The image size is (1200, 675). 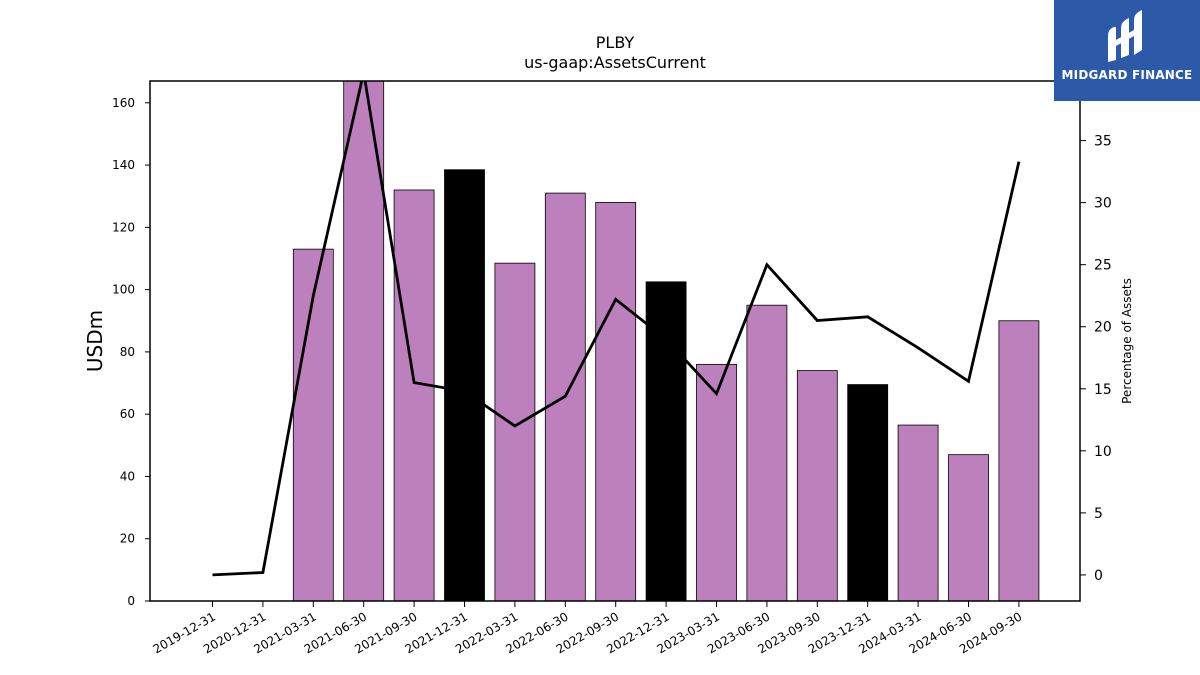 What do you see at coordinates (95, 341) in the screenshot?
I see `y-axis-label: USDm` at bounding box center [95, 341].